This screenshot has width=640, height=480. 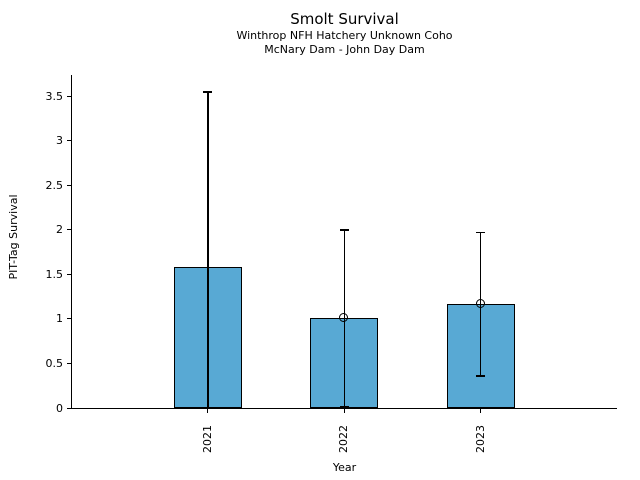 What do you see at coordinates (54, 185) in the screenshot?
I see `y-tick-label: 2.5` at bounding box center [54, 185].